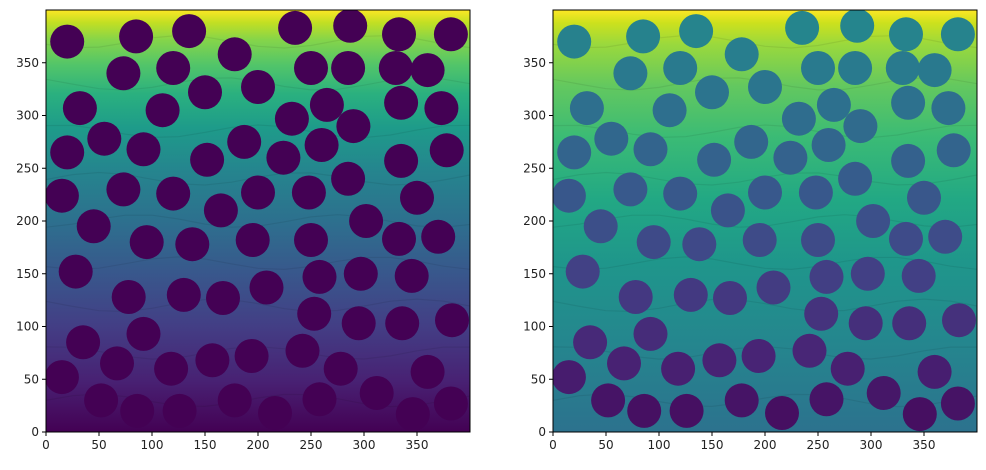 This screenshot has width=986, height=470. I want to click on x-tick-label: 100, so click(659, 445).